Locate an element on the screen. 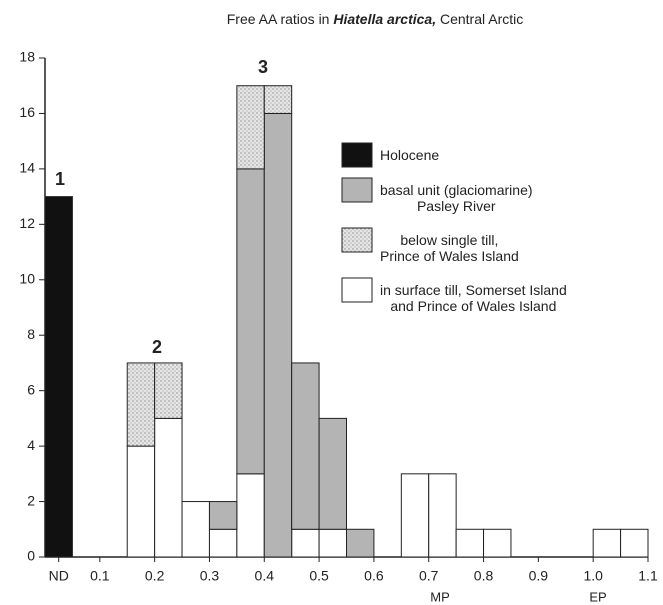  x-tick-label: 0.8 is located at coordinates (484, 576).